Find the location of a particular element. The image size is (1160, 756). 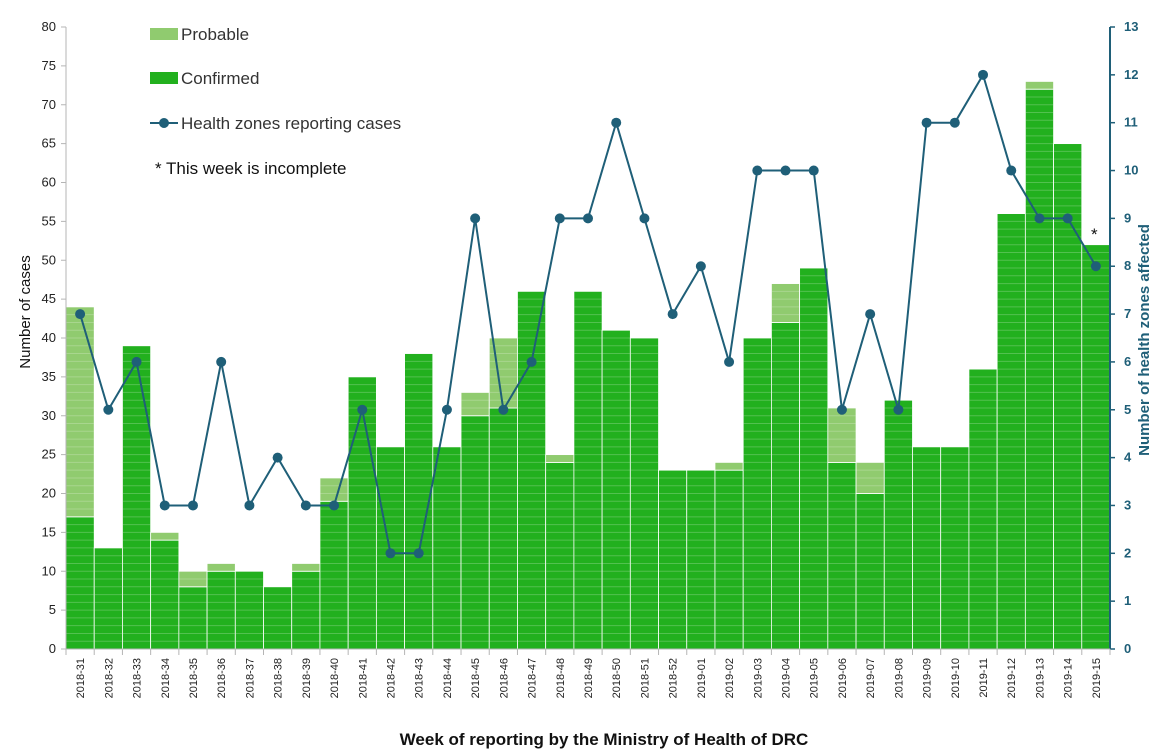

x-category-label: 2018-41 is located at coordinates (363, 678).